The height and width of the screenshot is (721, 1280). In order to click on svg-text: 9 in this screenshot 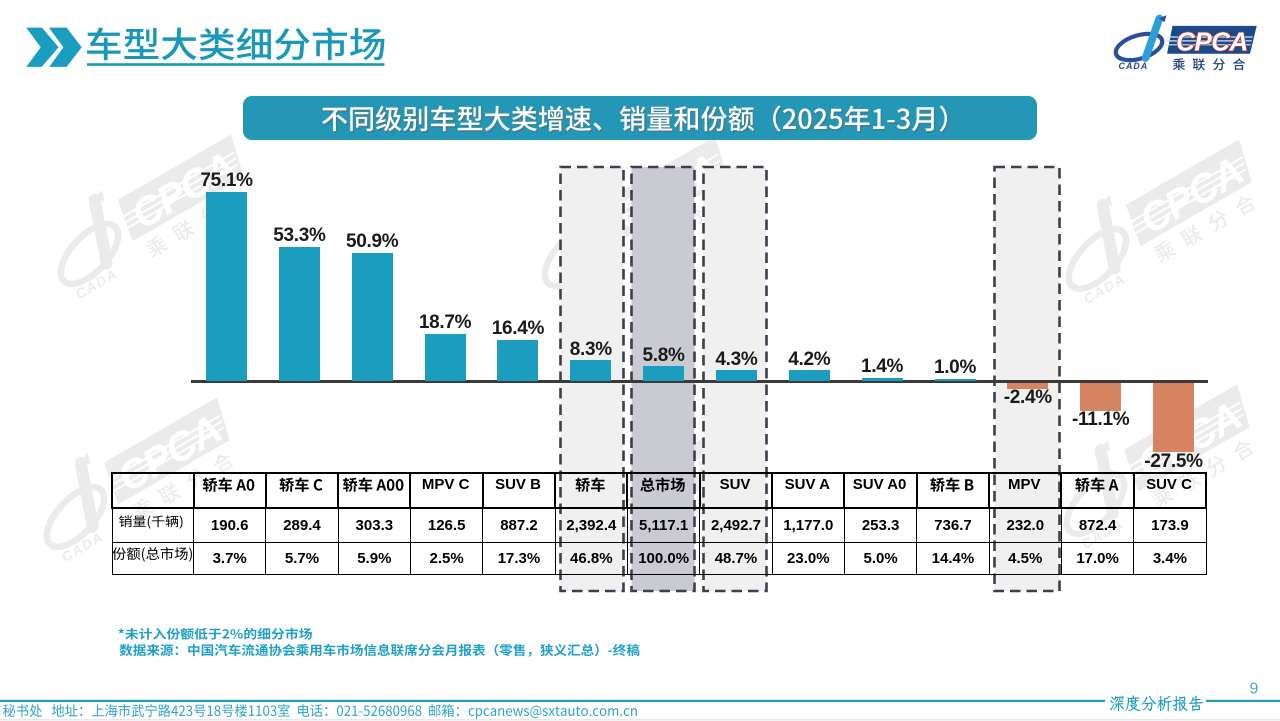, I will do `click(1254, 689)`.